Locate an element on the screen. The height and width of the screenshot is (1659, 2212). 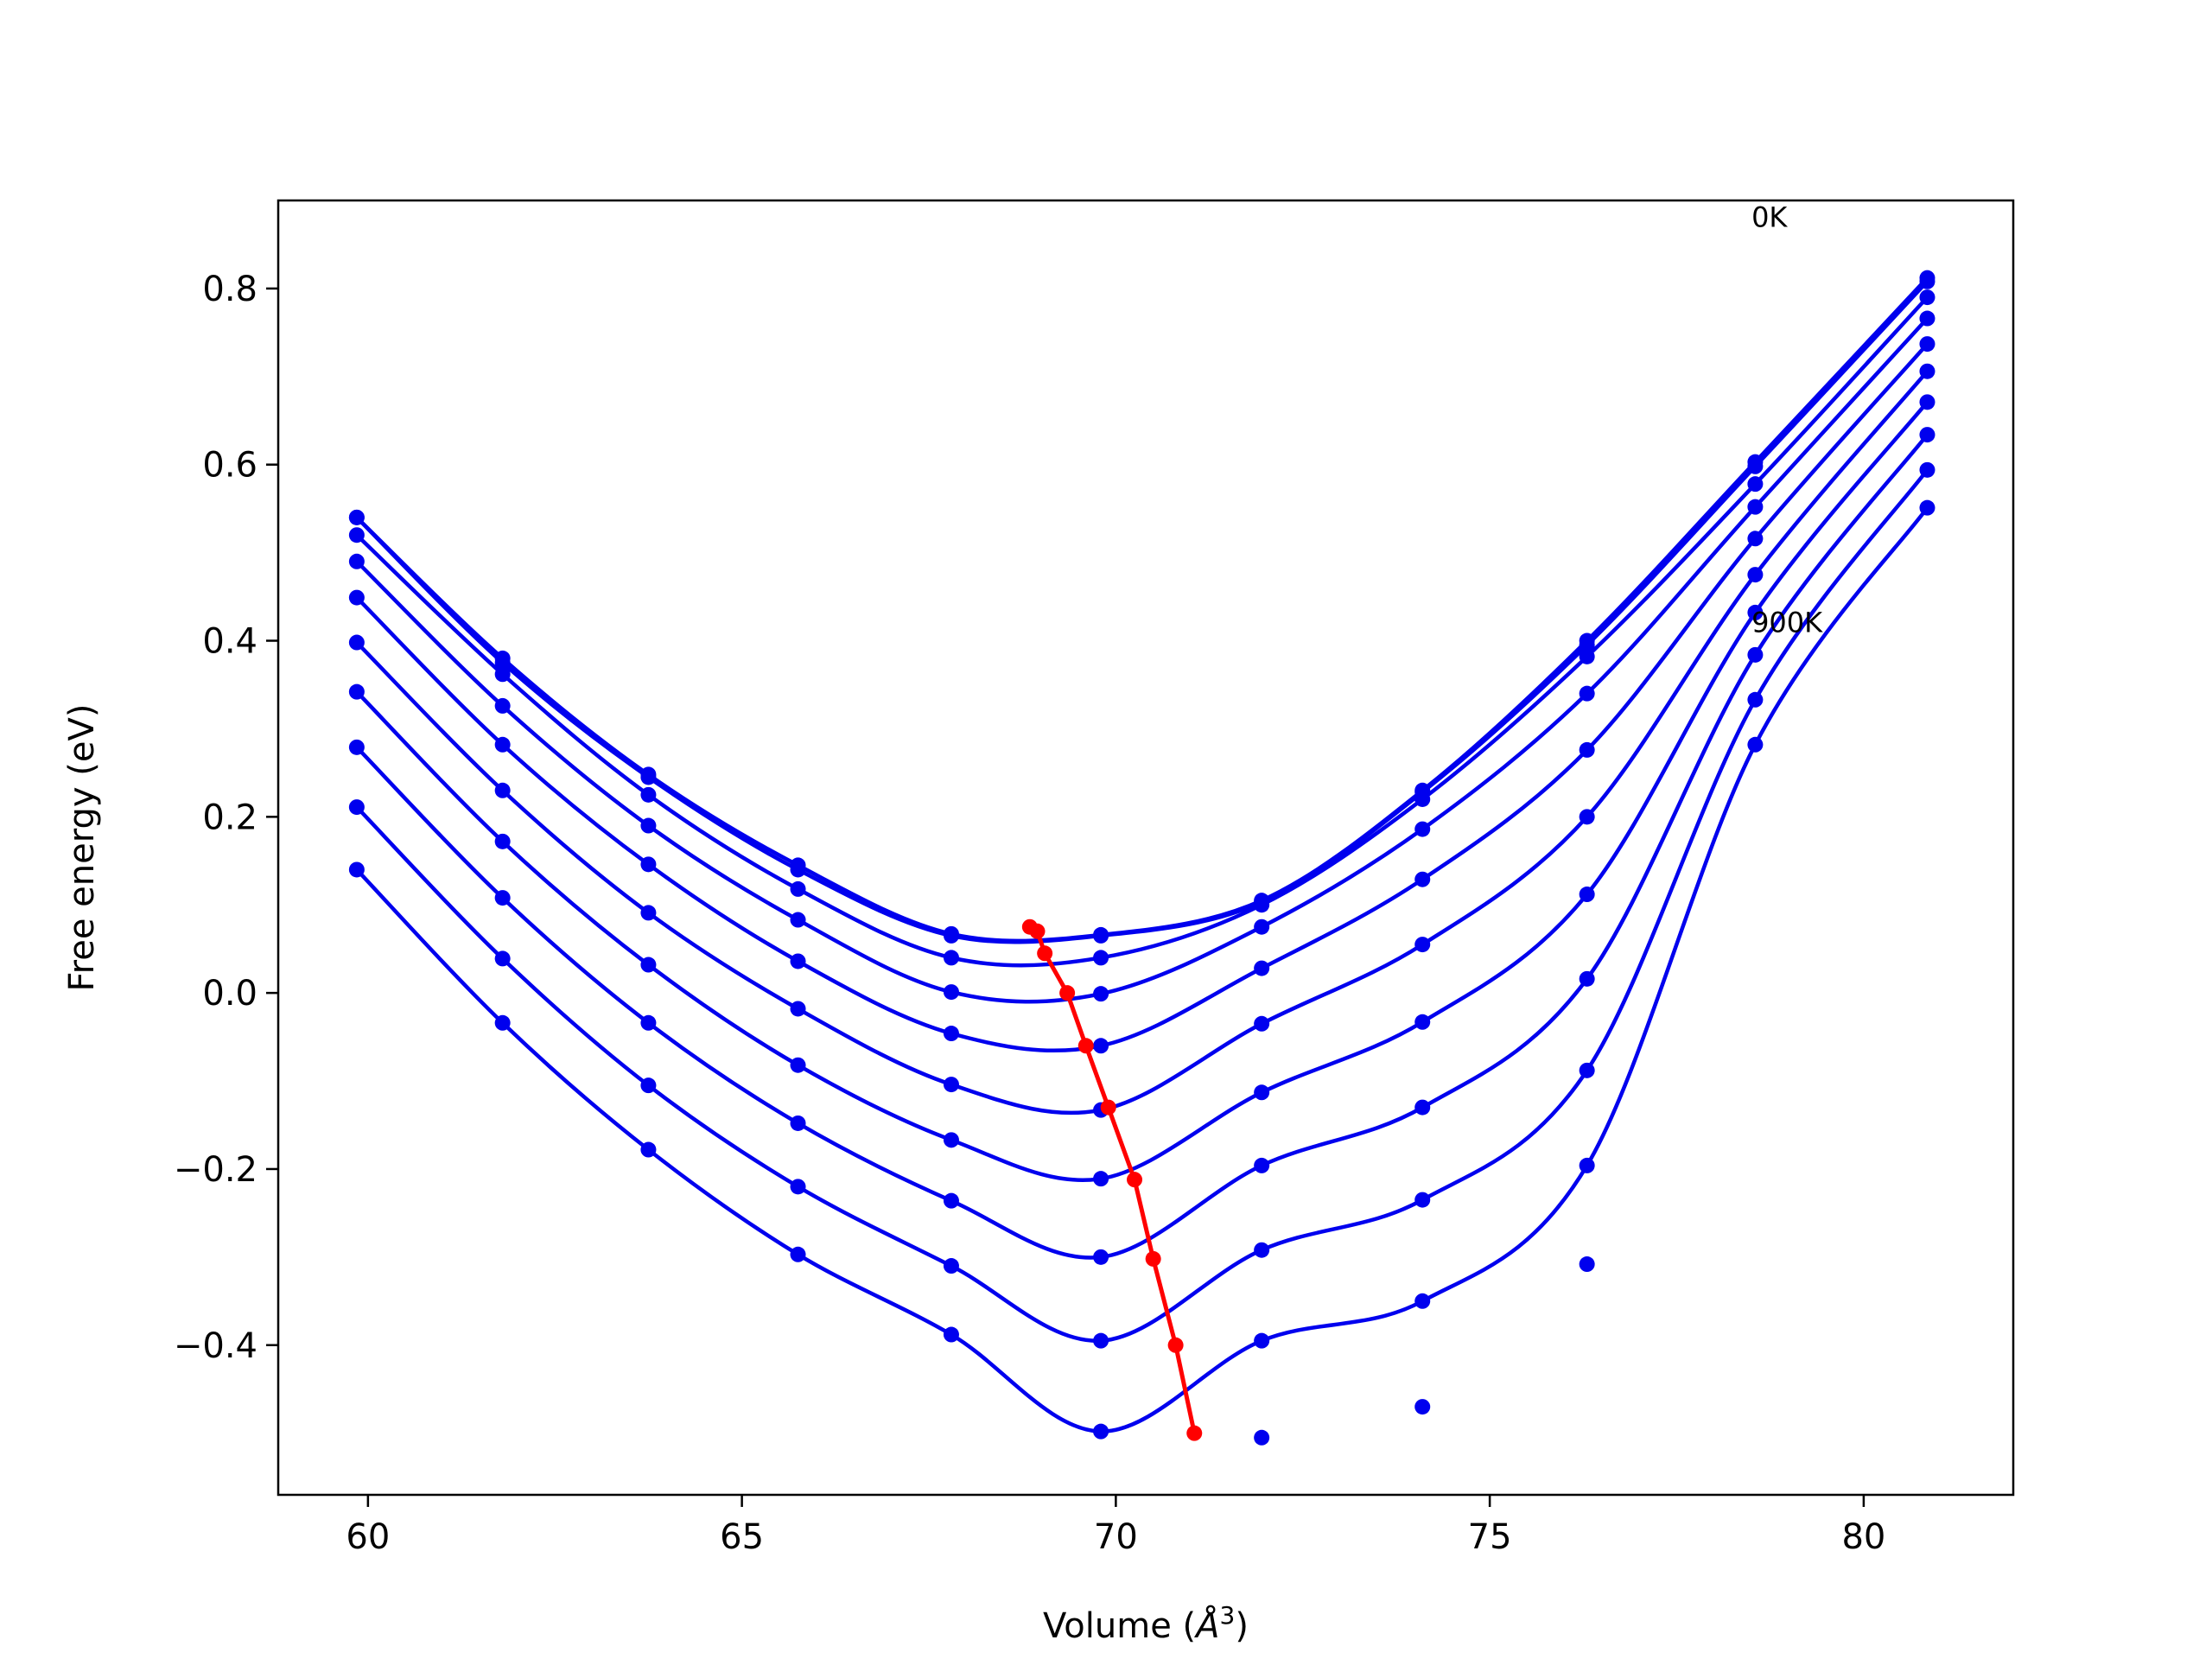
curve-annotation: 0K is located at coordinates (1769, 217).